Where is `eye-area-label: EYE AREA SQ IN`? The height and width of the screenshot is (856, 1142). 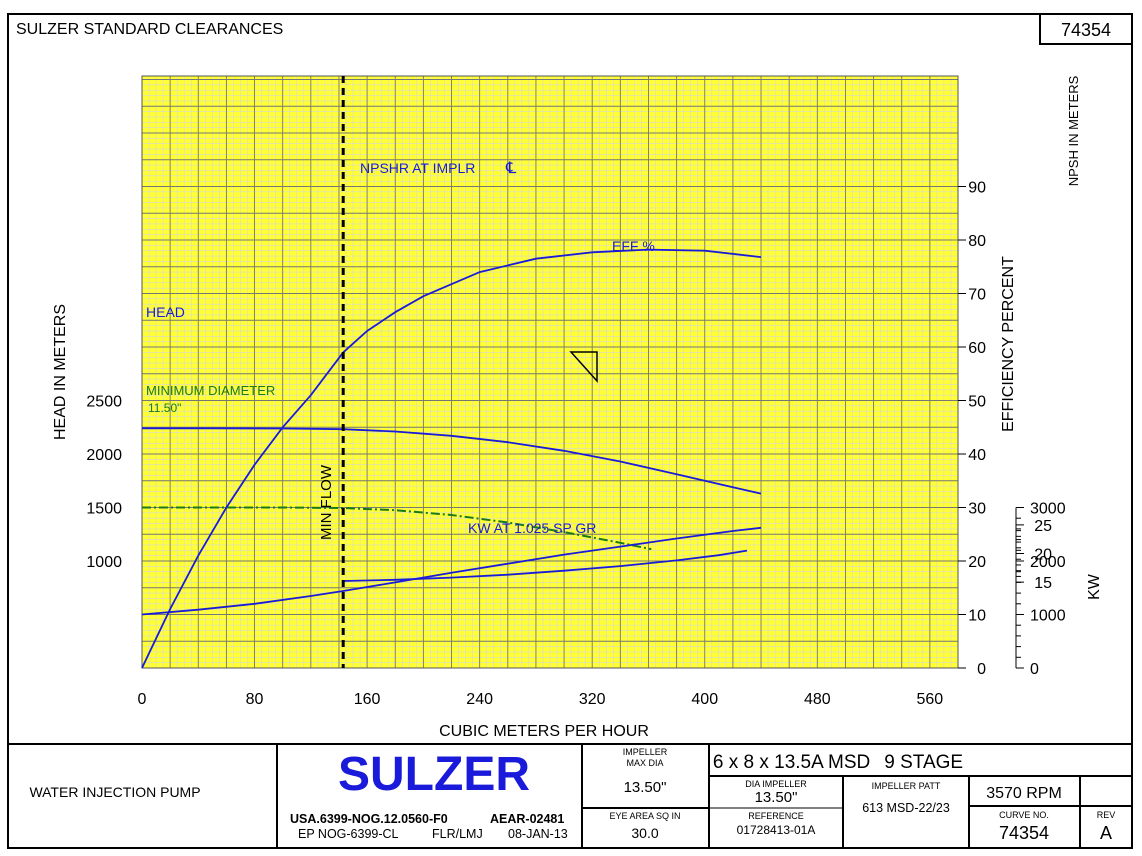
eye-area-label: EYE AREA SQ IN is located at coordinates (644, 816).